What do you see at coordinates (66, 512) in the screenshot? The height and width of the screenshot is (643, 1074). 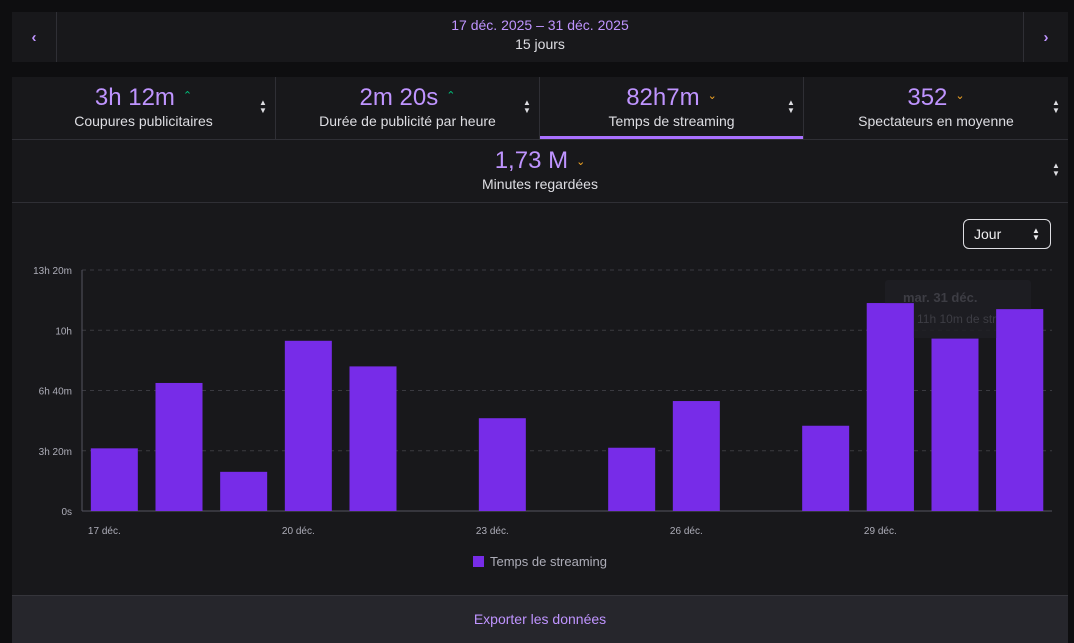 I see `y-tick-label: 0s` at bounding box center [66, 512].